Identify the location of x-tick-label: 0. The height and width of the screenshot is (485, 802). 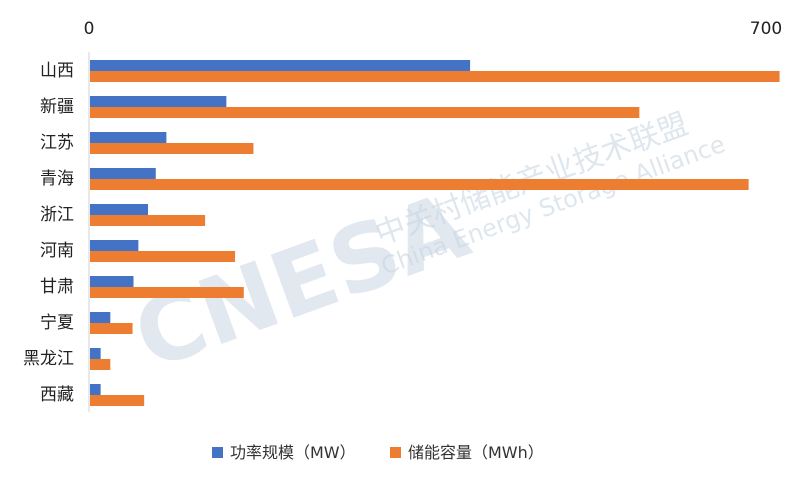
(89, 29).